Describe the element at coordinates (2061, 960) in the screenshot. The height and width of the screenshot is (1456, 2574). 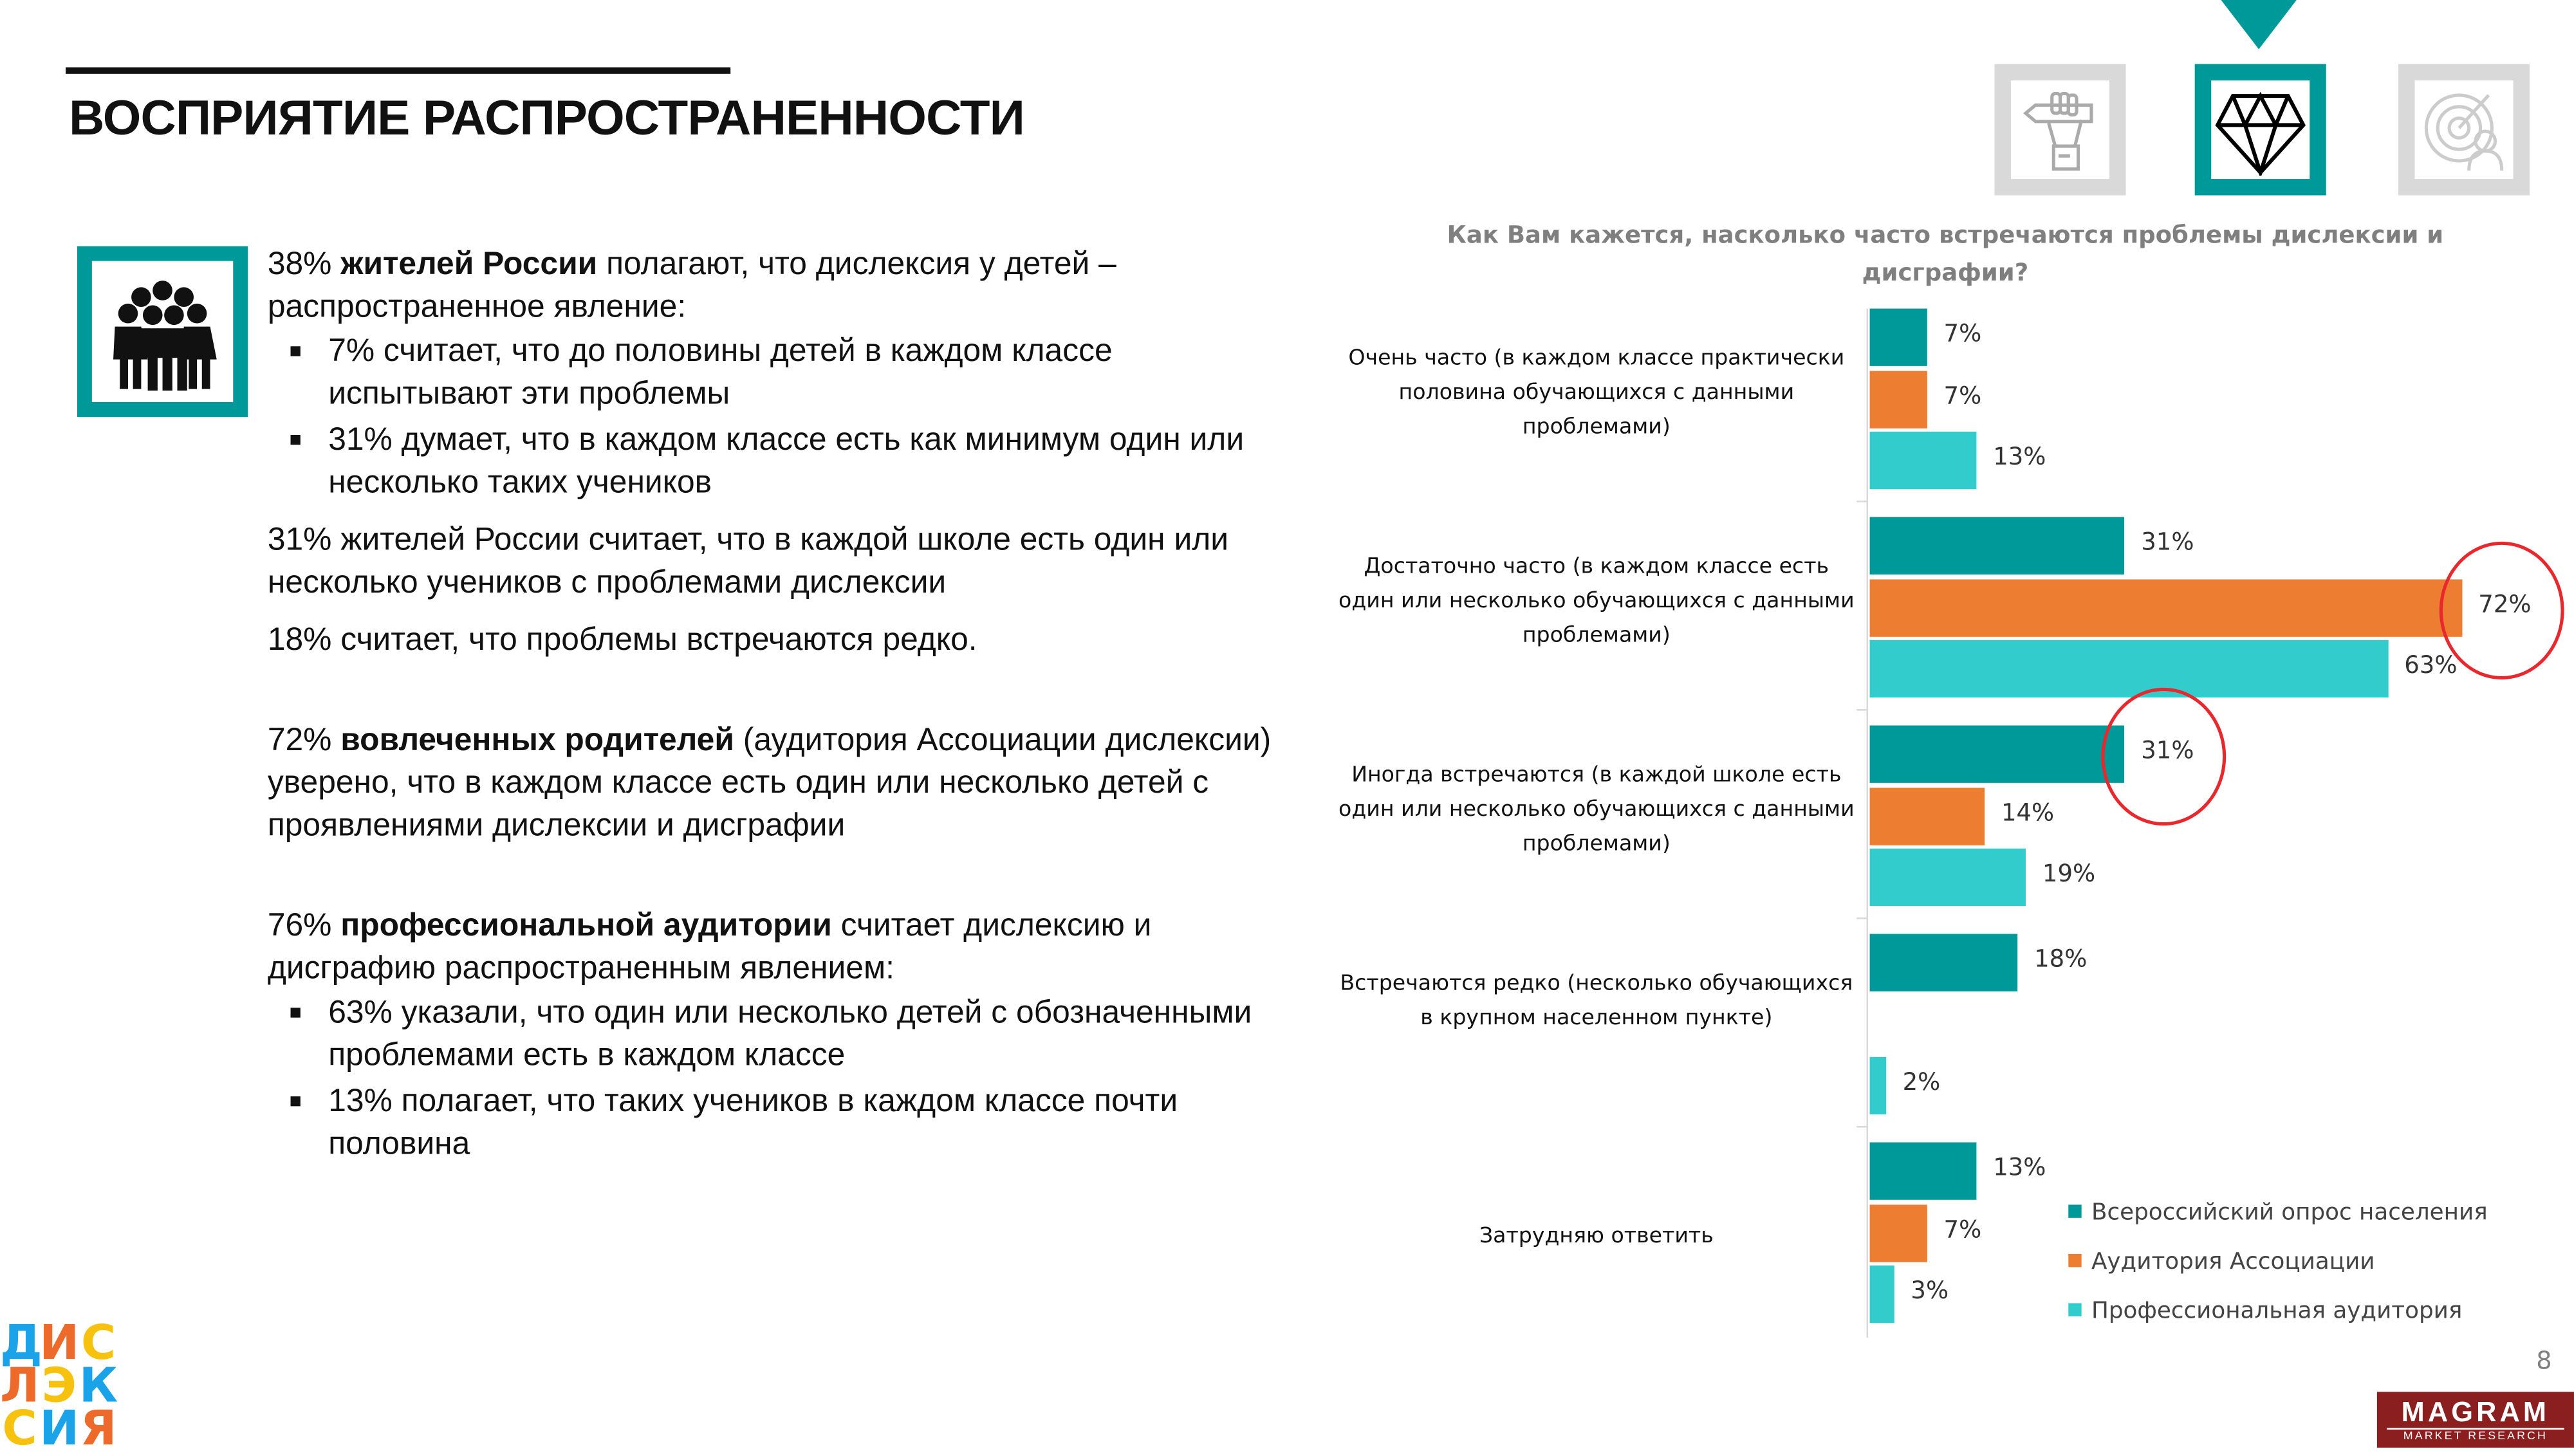
I see `data-label: 18%` at that location.